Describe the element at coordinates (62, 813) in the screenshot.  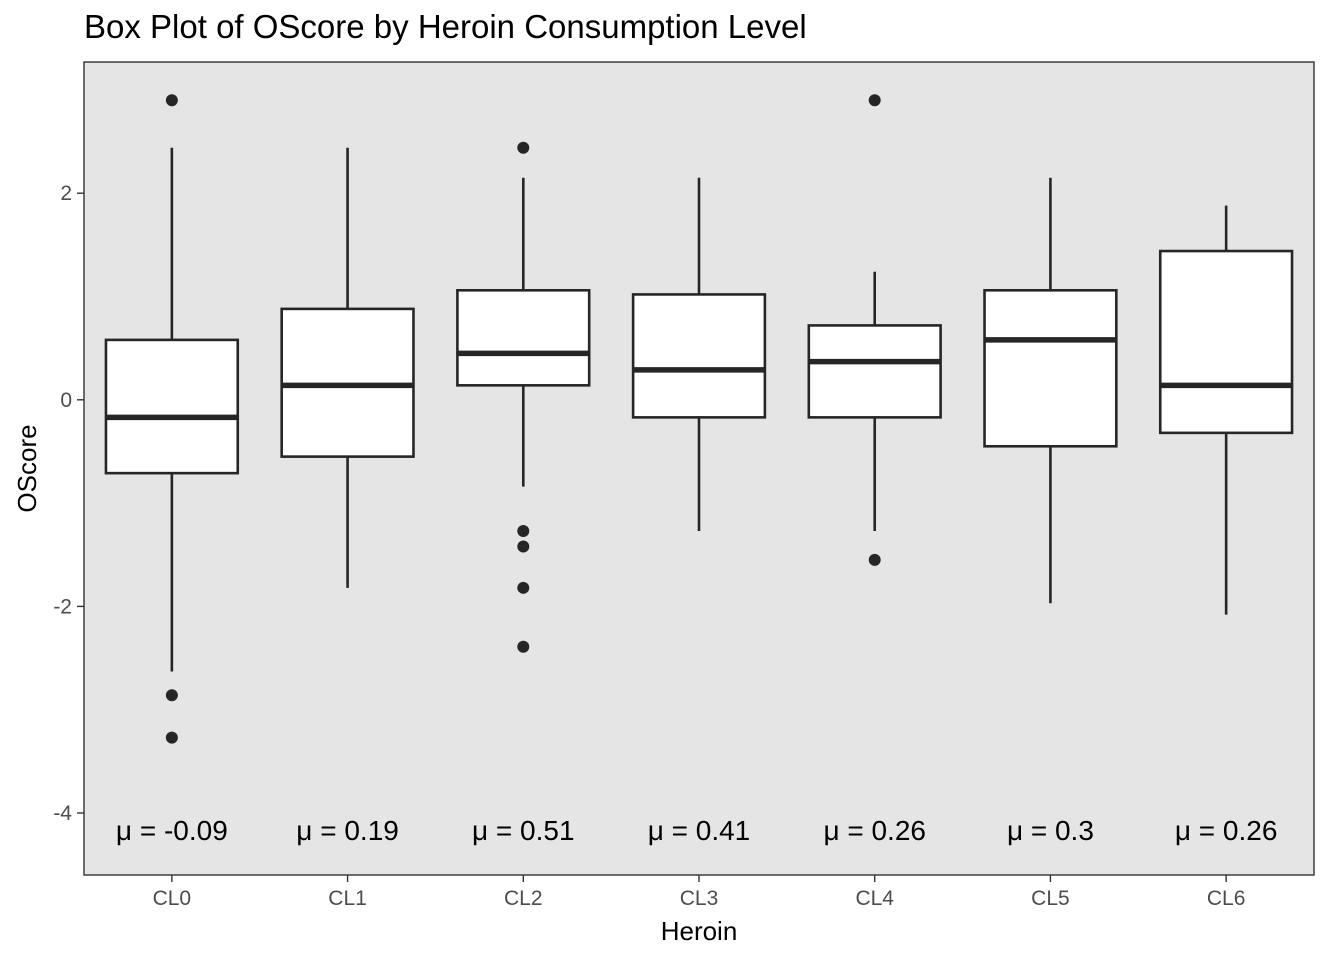
I see `y-tick-label: -4` at that location.